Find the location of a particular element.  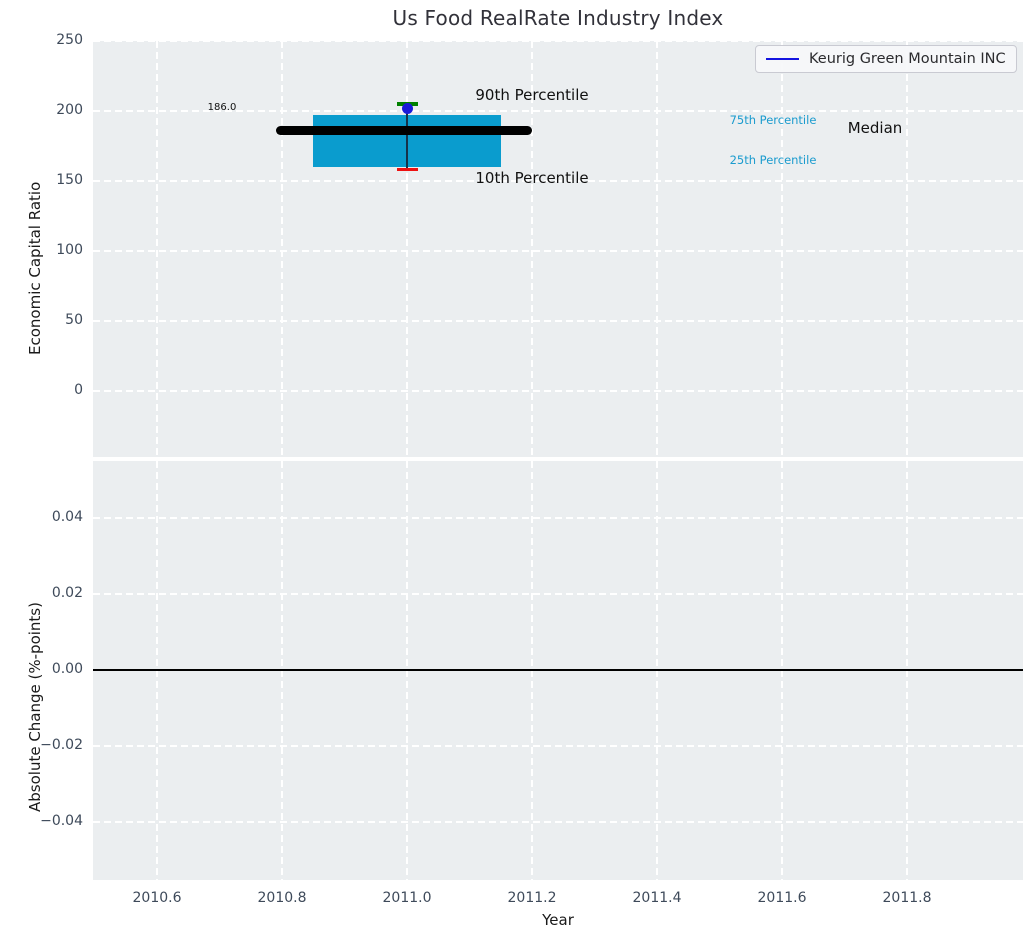

x-tick-label: 2011.2 is located at coordinates (532, 898).